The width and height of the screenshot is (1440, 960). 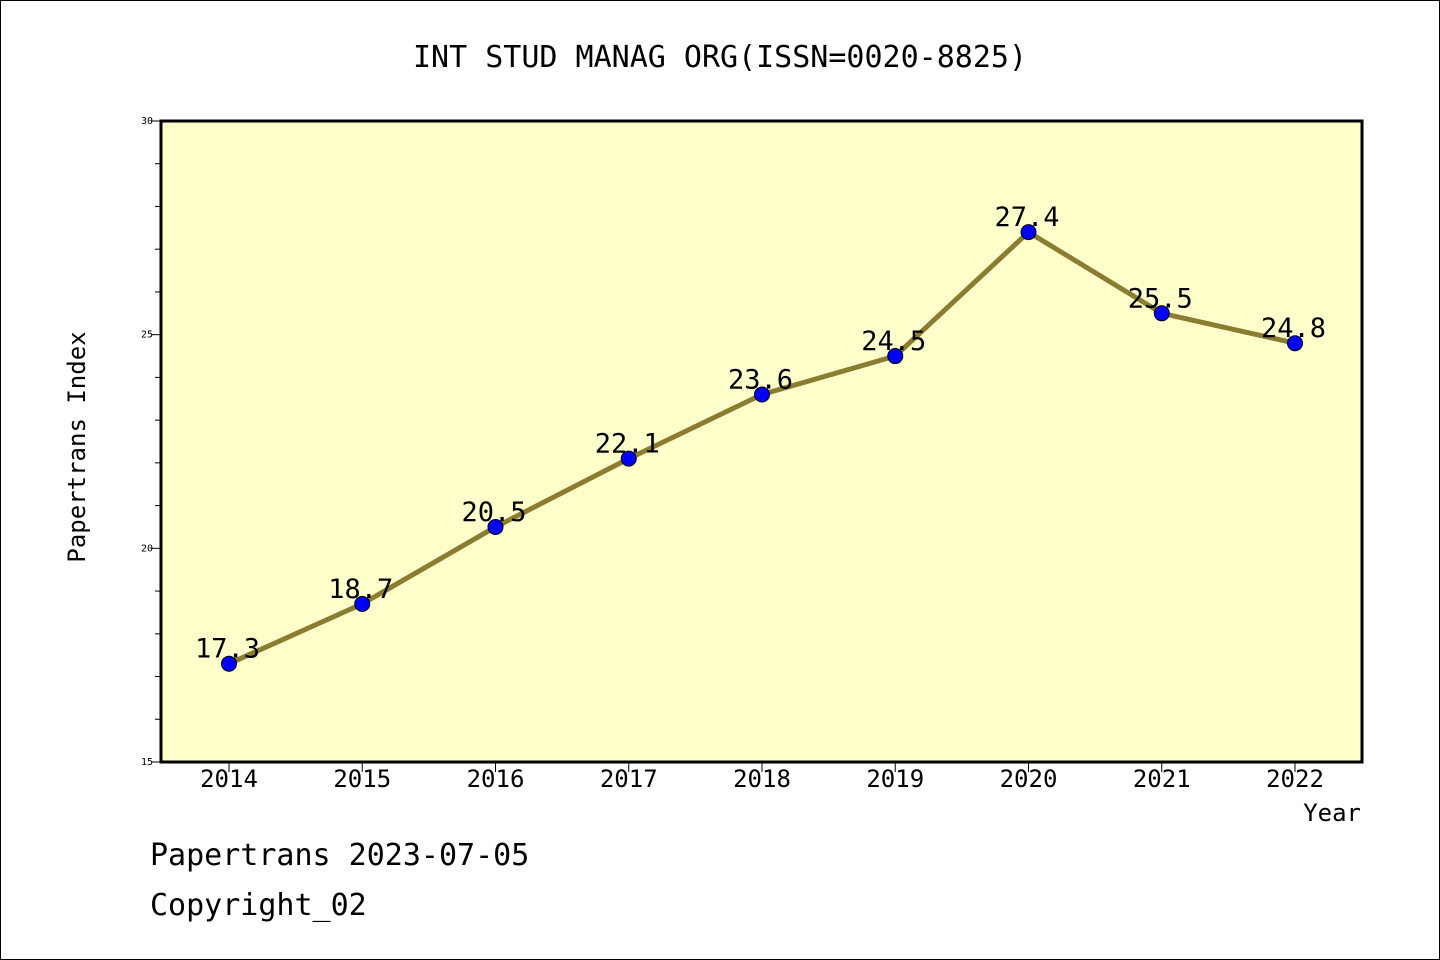 What do you see at coordinates (339, 855) in the screenshot?
I see `footer-date: Papertrans 2023-07-05` at bounding box center [339, 855].